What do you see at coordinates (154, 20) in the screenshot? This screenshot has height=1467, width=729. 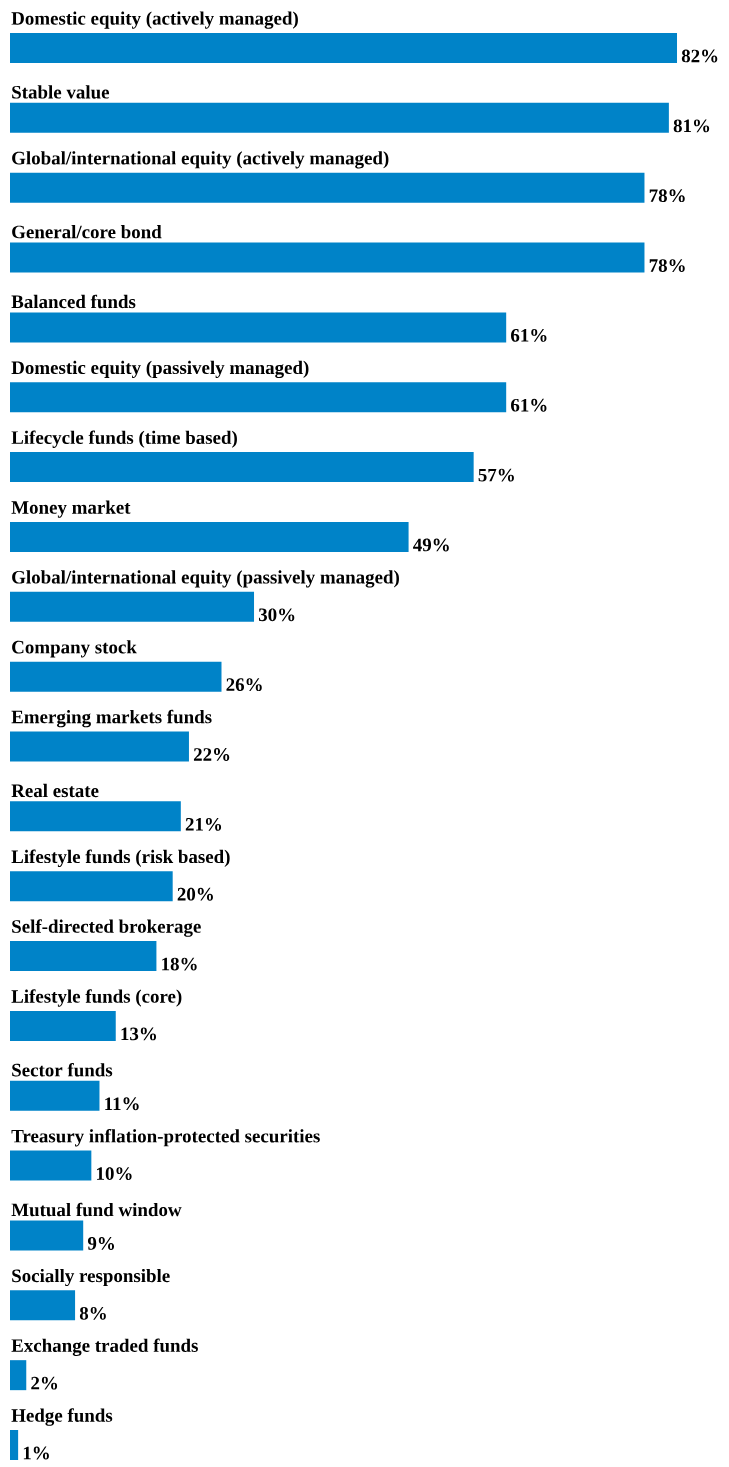 I see `y-tick-label: Domestic equity (actively managed)` at bounding box center [154, 20].